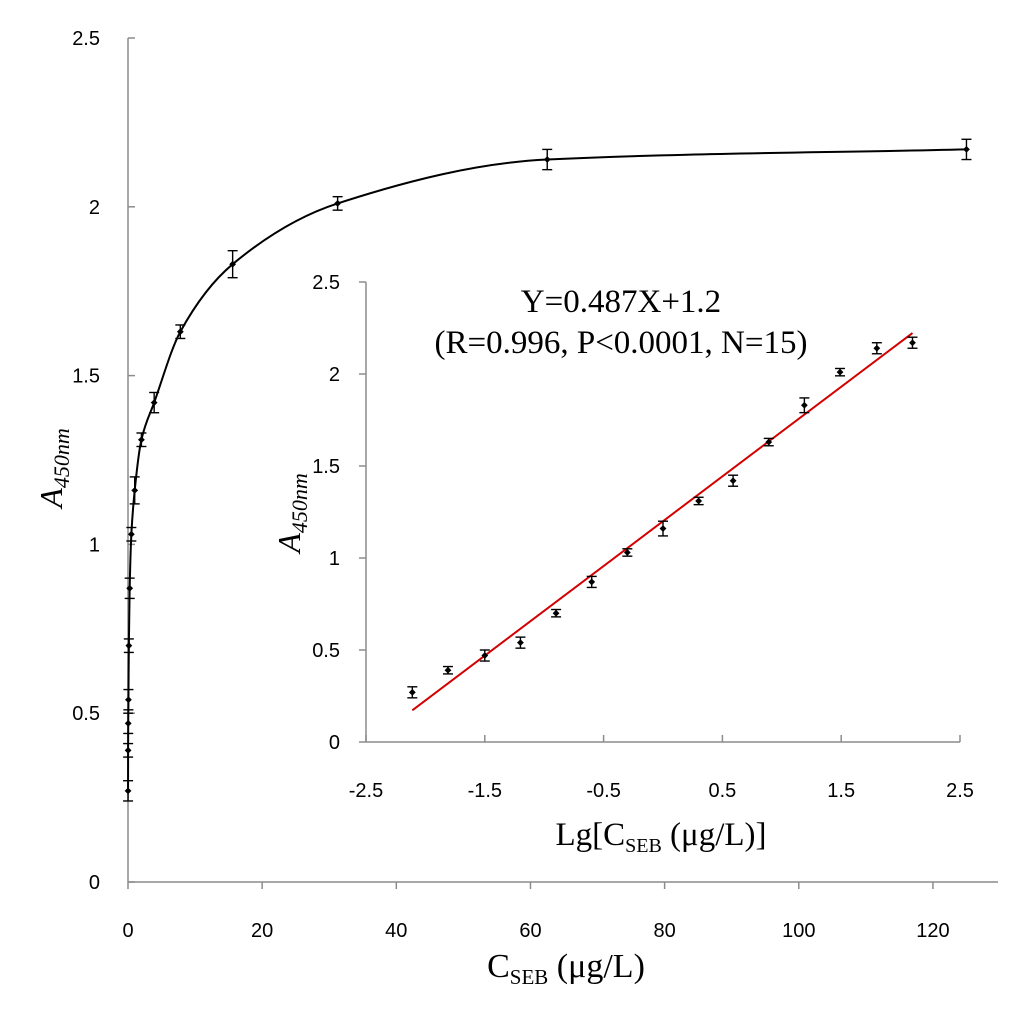 The height and width of the screenshot is (1010, 1024). Describe the element at coordinates (603, 791) in the screenshot. I see `x-tick-label: -0.5` at that location.